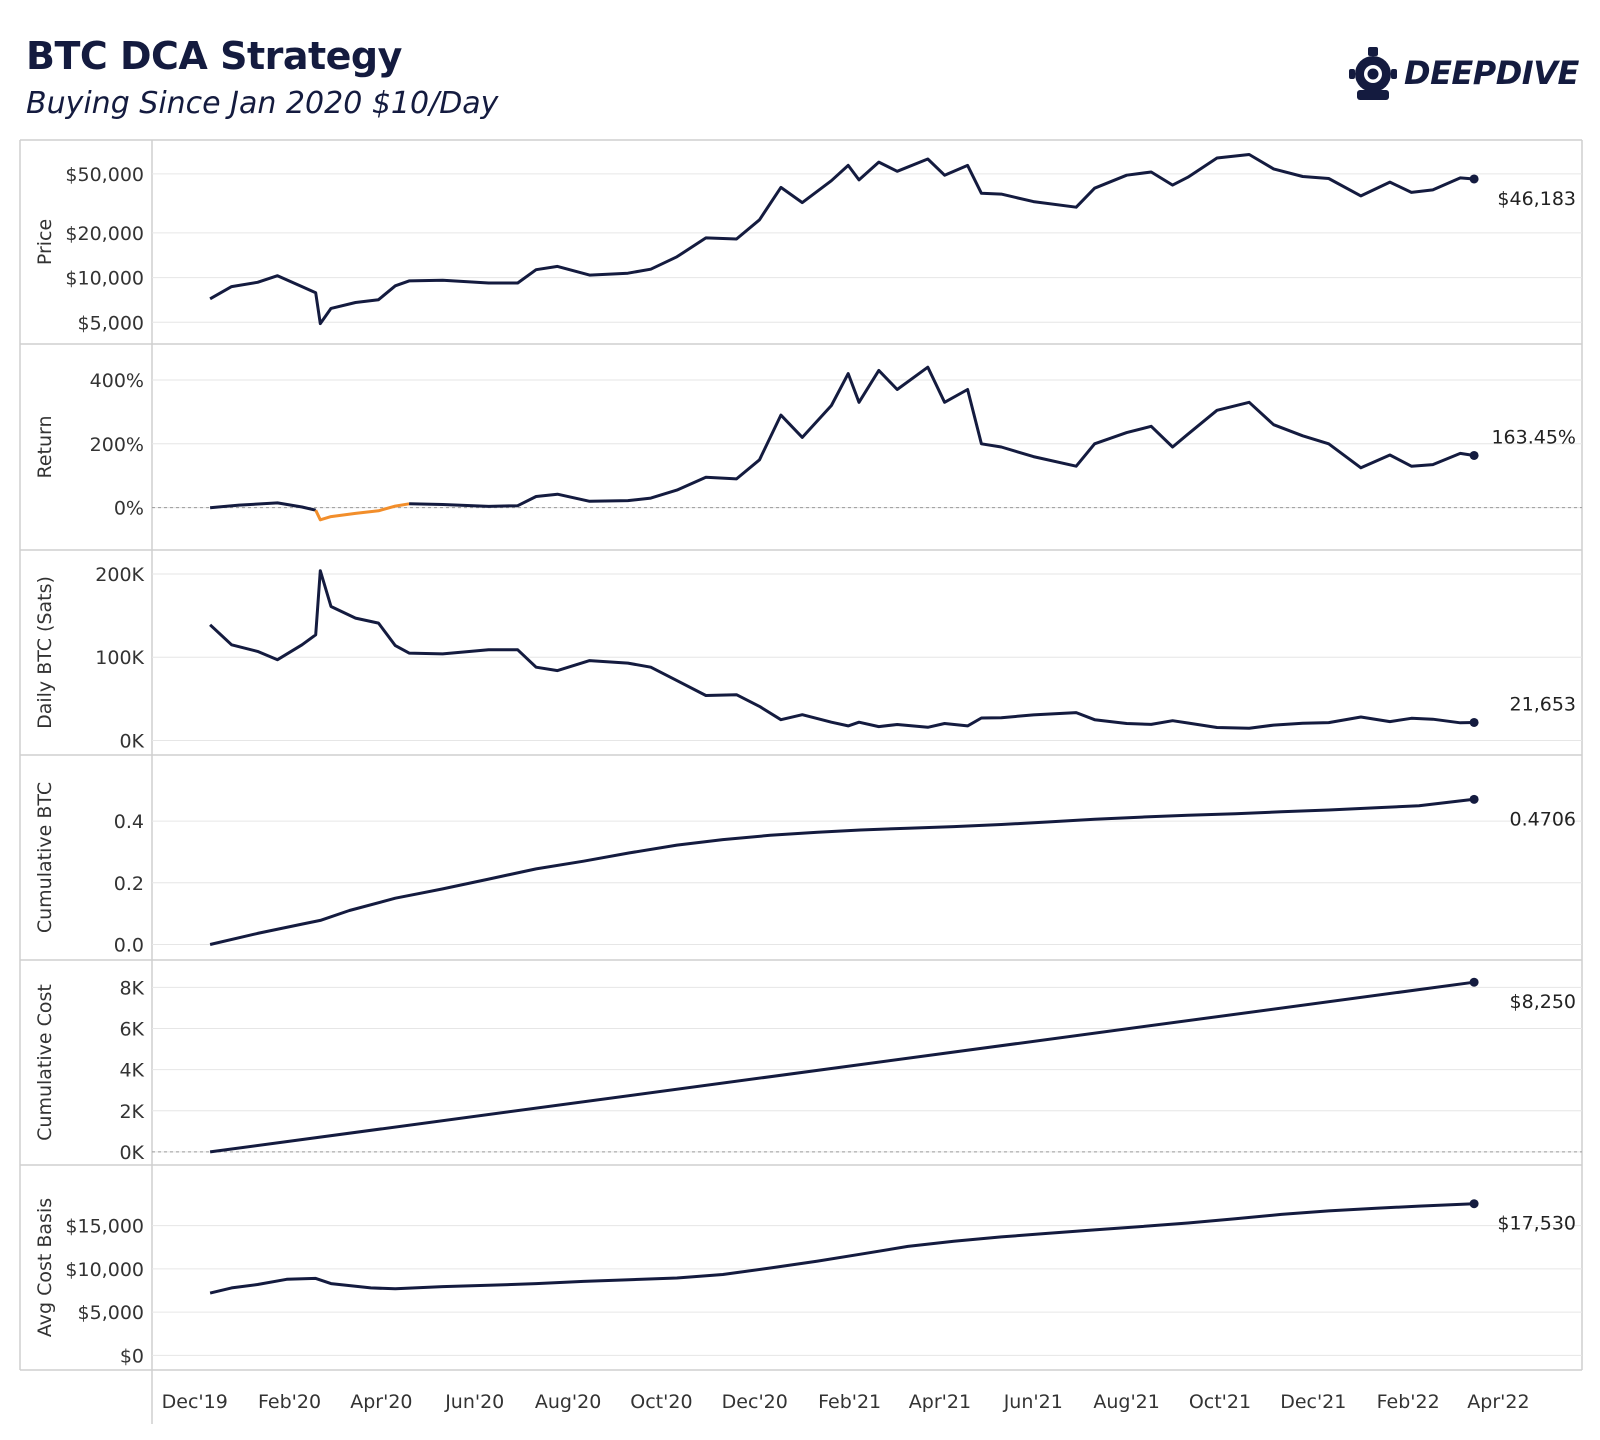 This screenshot has width=1600, height=1440. Describe the element at coordinates (842, 1067) in the screenshot. I see `series-line-cumcost` at that location.